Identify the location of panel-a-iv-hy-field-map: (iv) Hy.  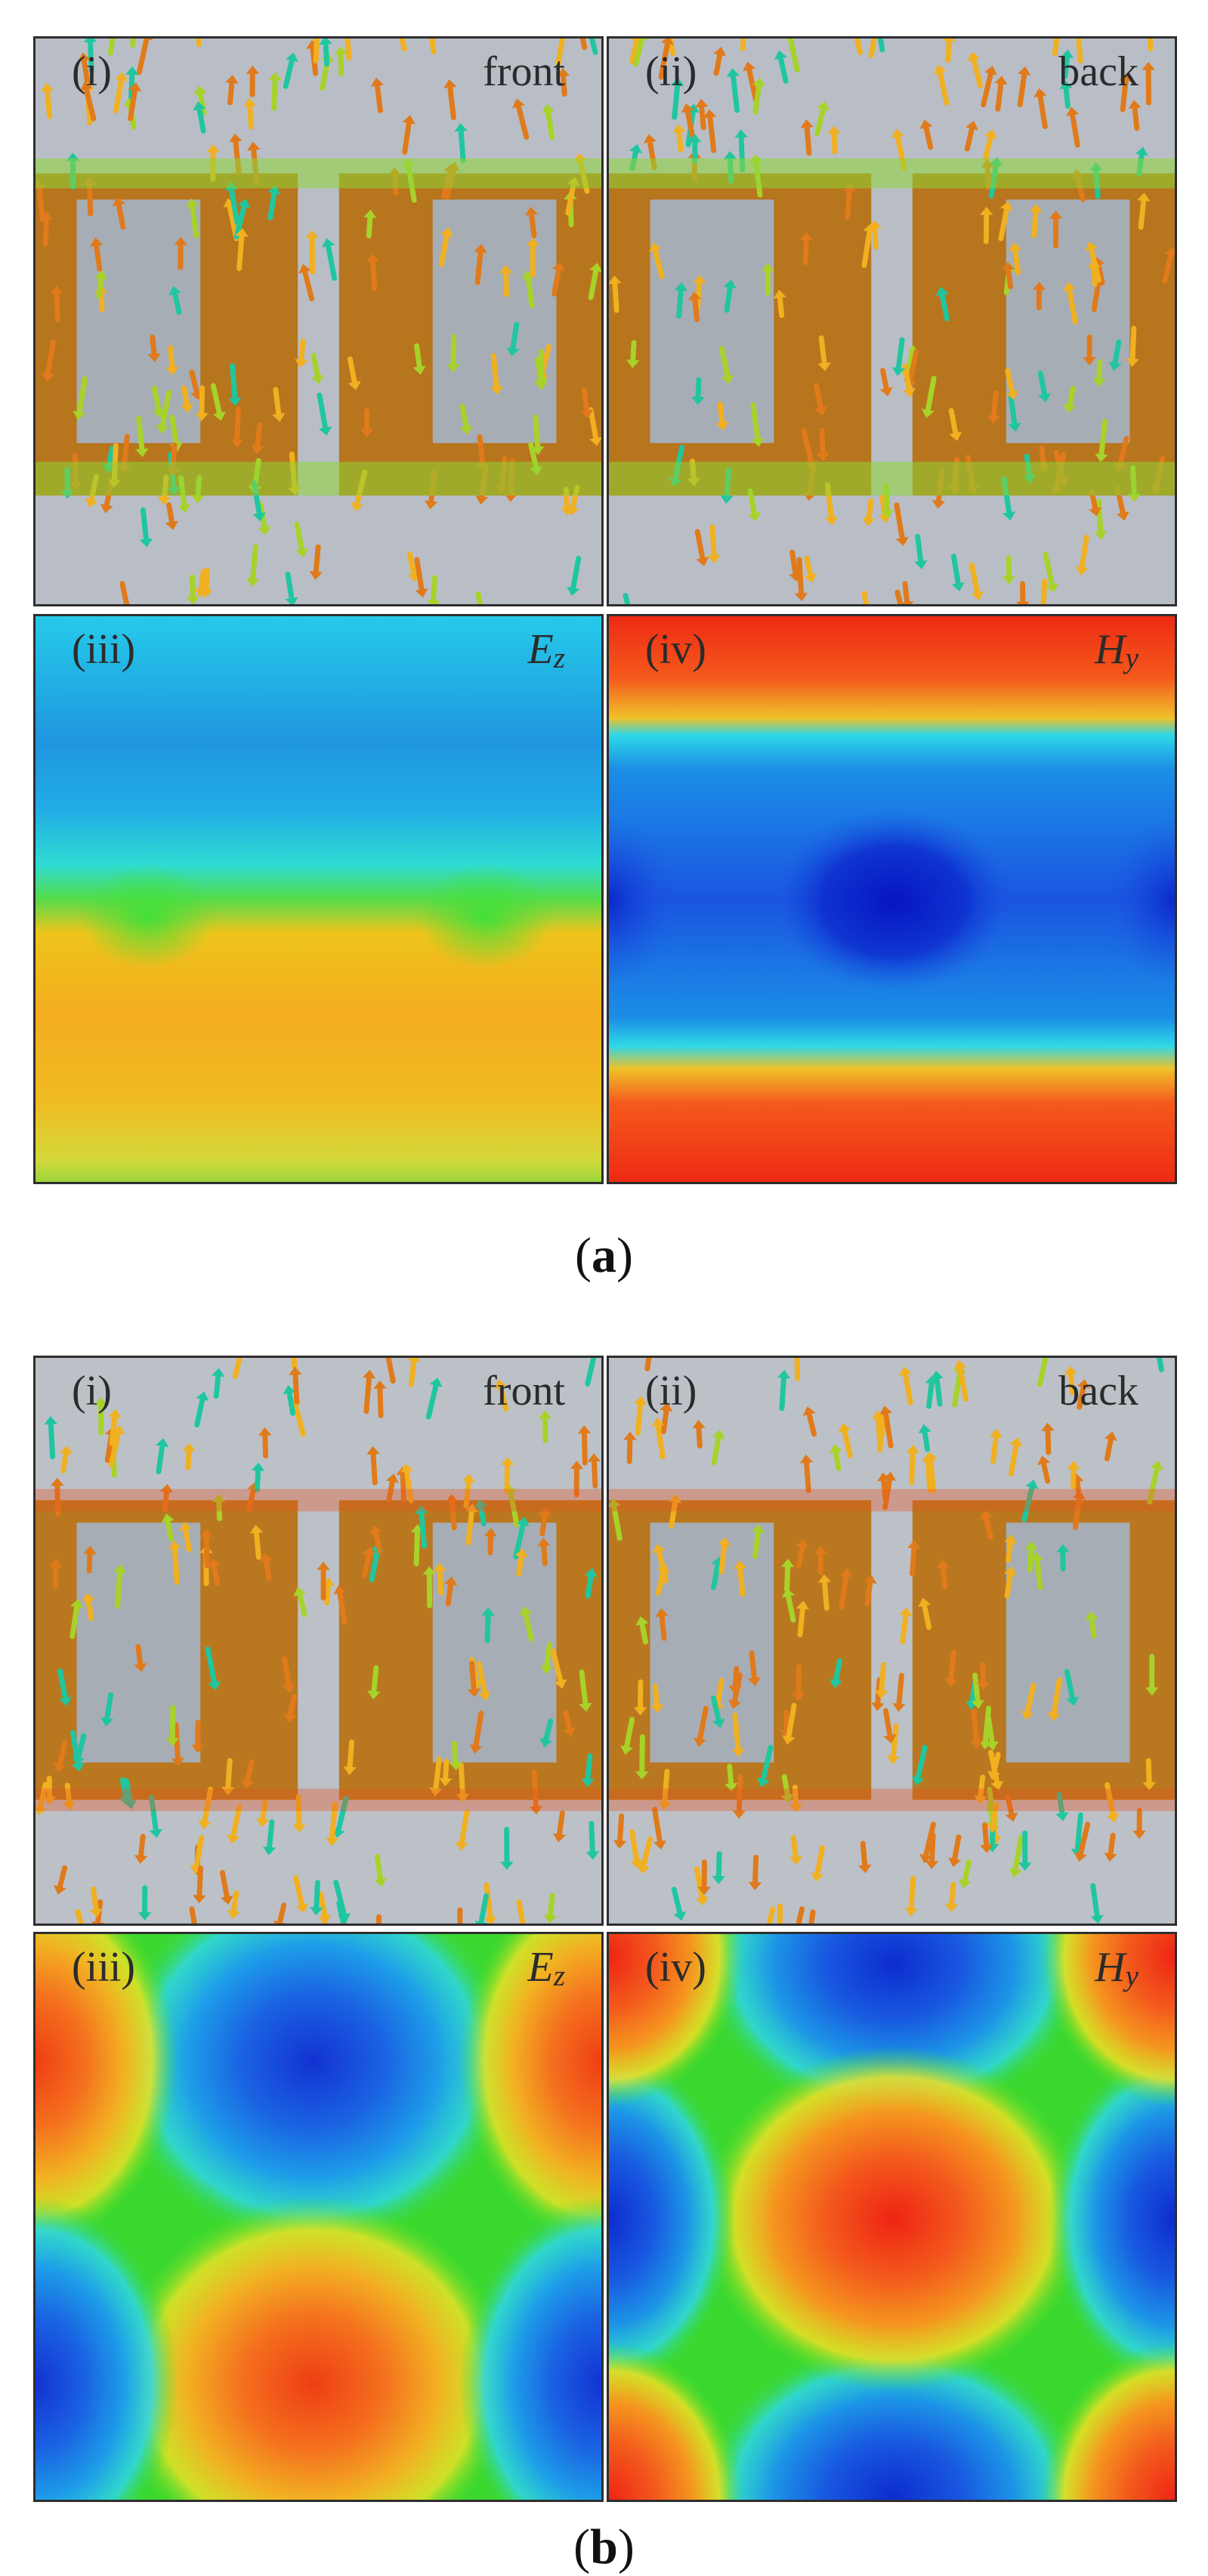
(892, 899).